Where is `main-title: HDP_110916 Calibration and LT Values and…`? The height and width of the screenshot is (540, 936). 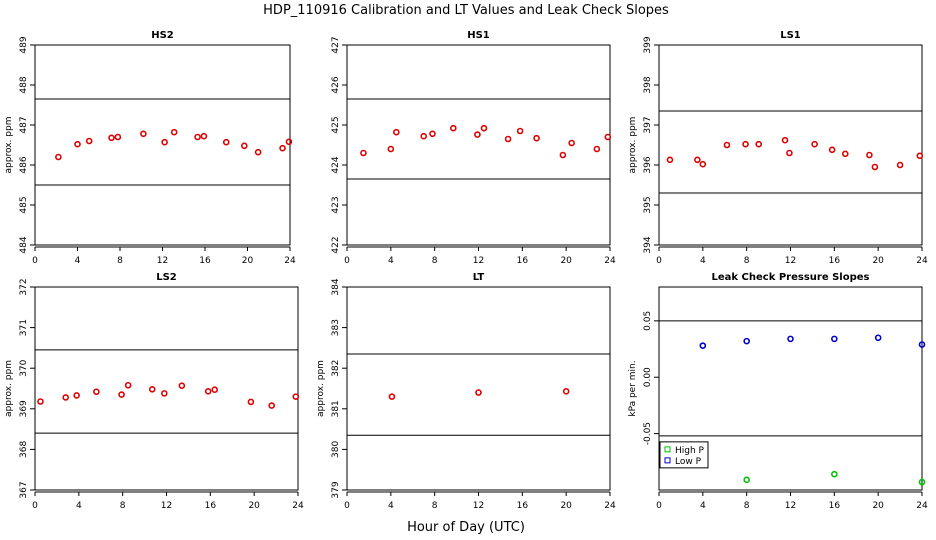 main-title: HDP_110916 Calibration and LT Values and… is located at coordinates (466, 10).